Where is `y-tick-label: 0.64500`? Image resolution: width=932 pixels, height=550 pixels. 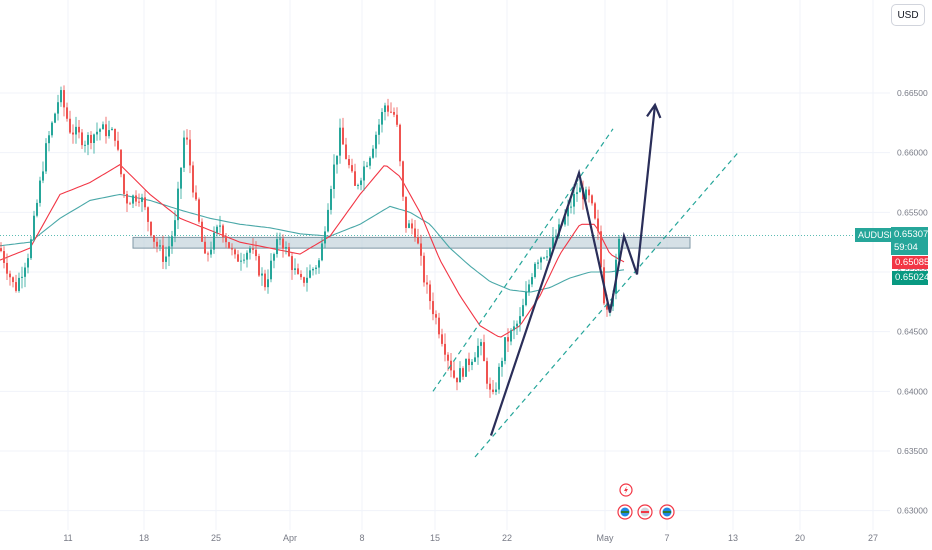 y-tick-label: 0.64500 is located at coordinates (912, 332).